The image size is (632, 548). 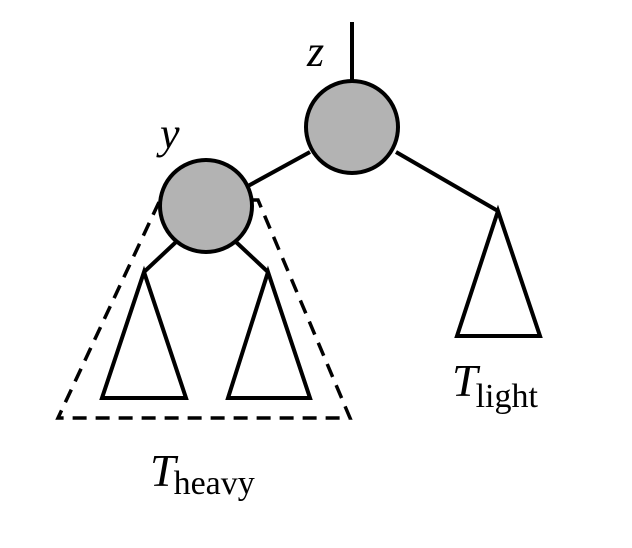 I want to click on heavy-subtree-label: Theavy, so click(x=202, y=473).